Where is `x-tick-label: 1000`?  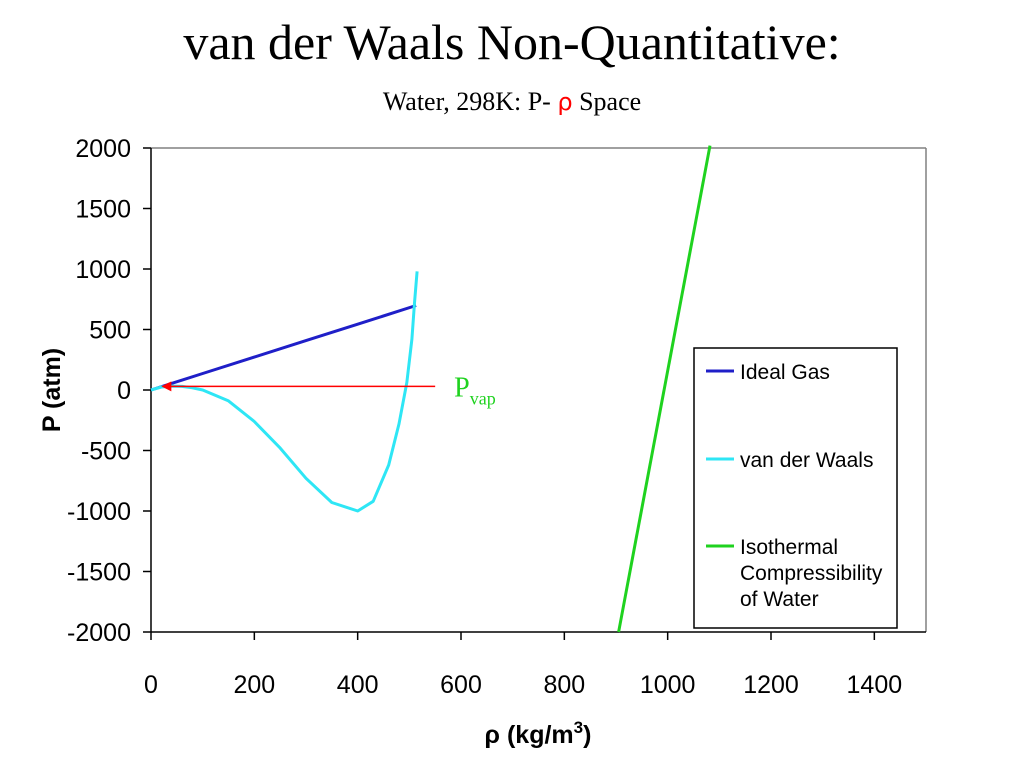
x-tick-label: 1000 is located at coordinates (668, 685).